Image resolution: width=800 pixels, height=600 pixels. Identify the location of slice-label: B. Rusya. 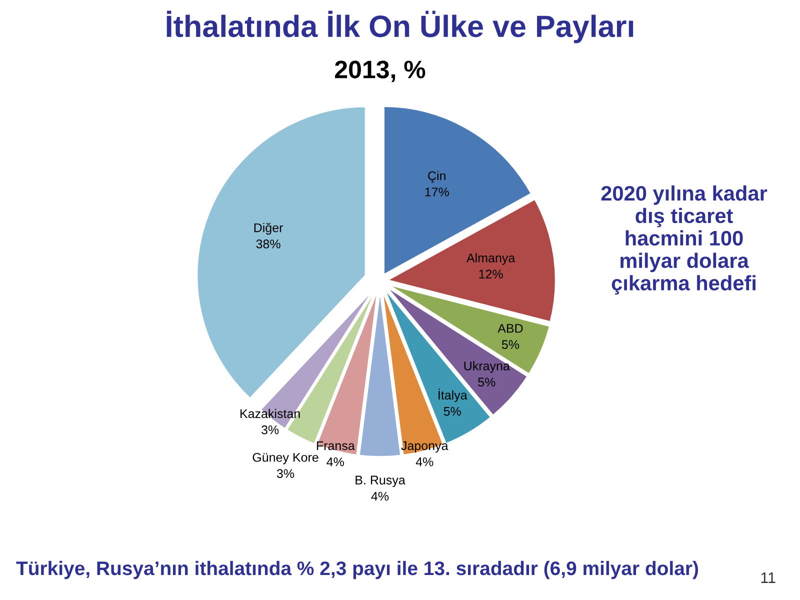
(381, 481).